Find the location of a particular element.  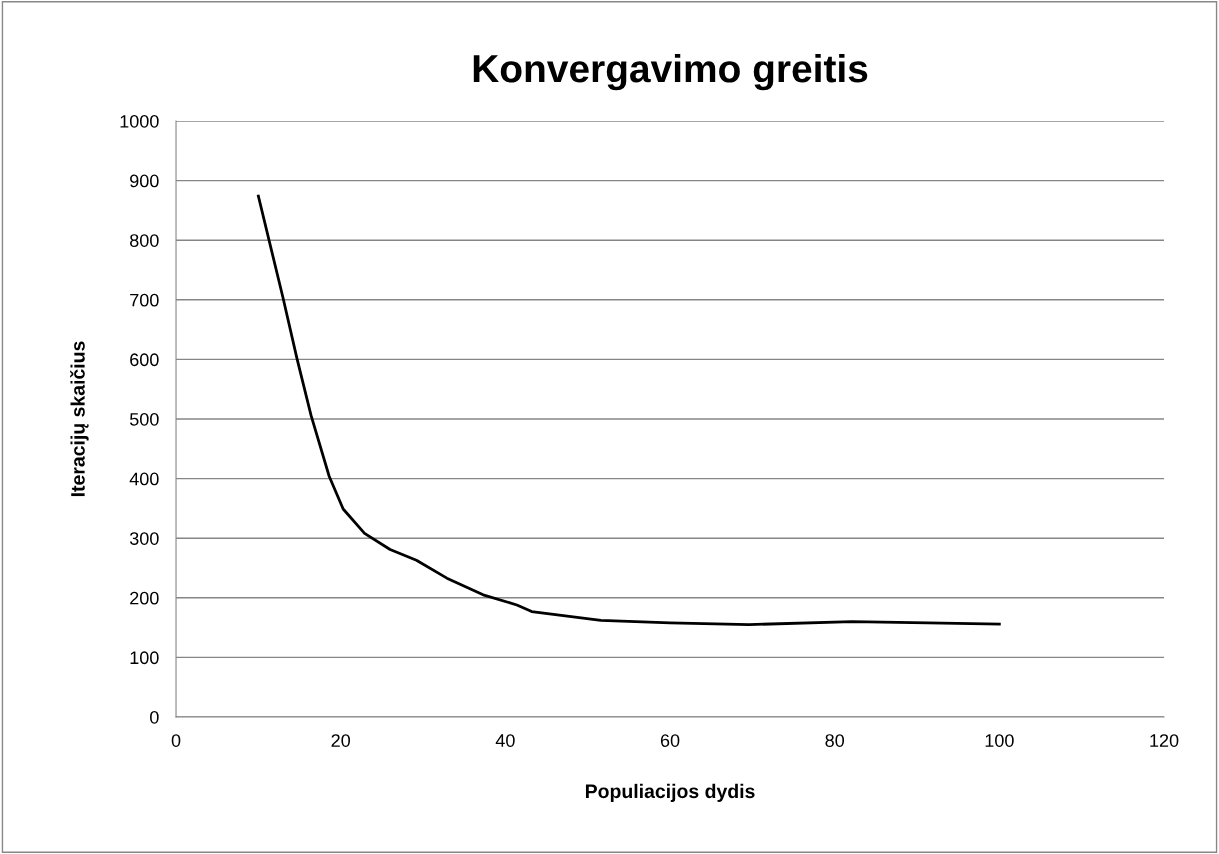

y-tick-label: 700 is located at coordinates (144, 300).